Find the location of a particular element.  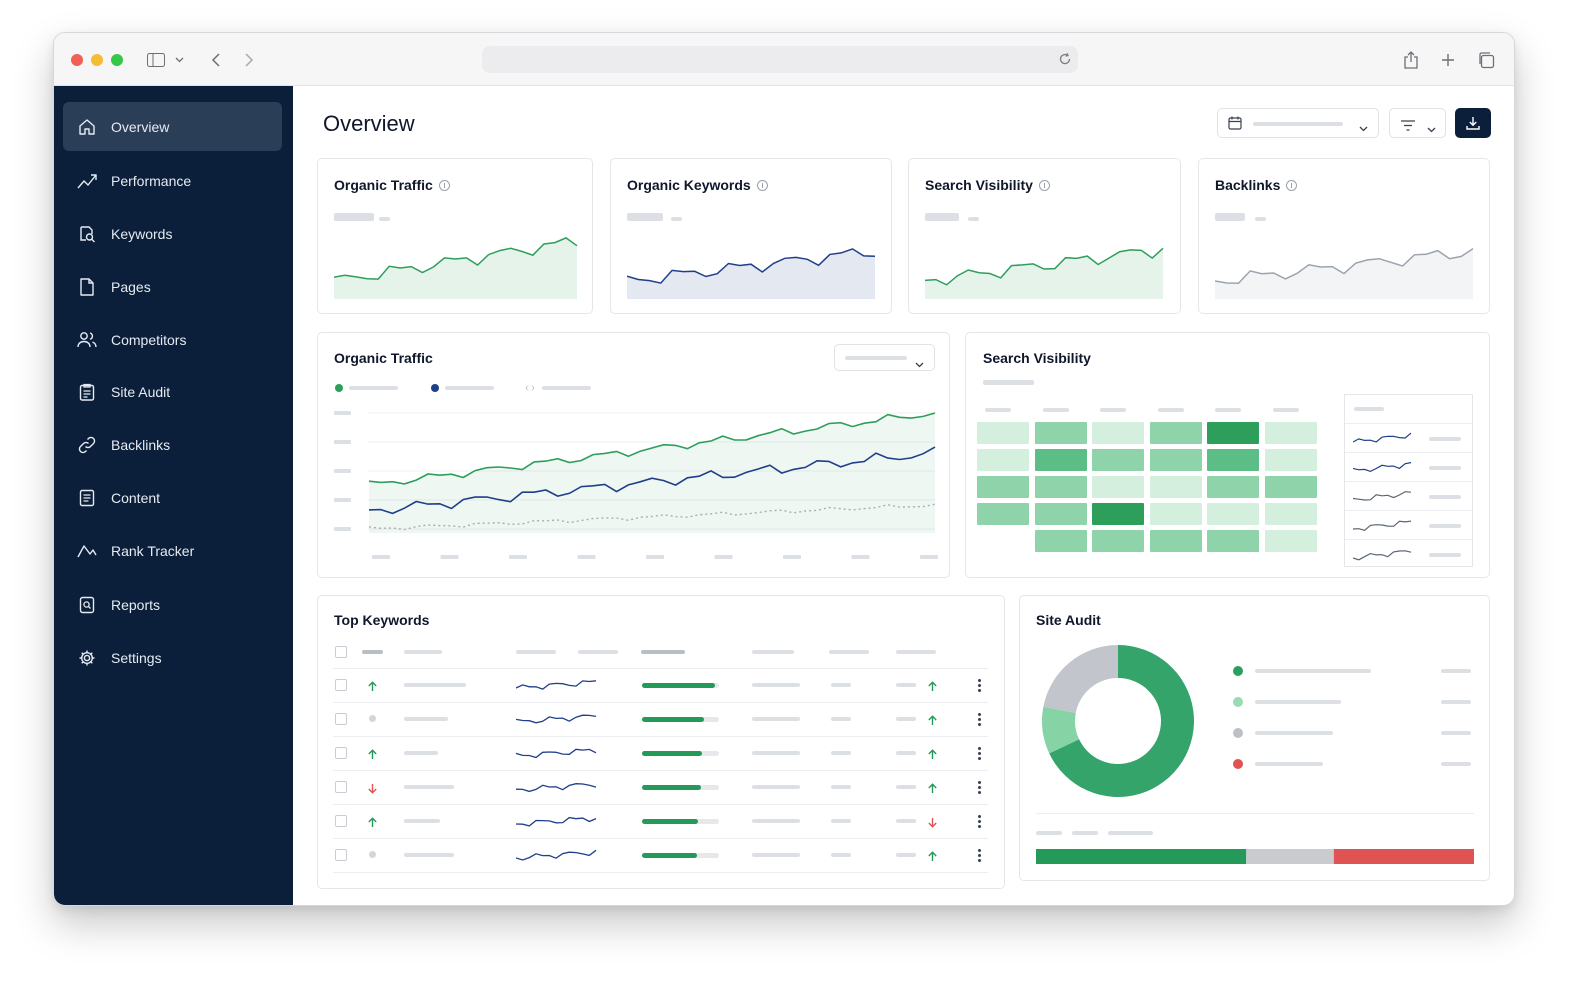

sidebar-item-content: Content is located at coordinates (172, 497).